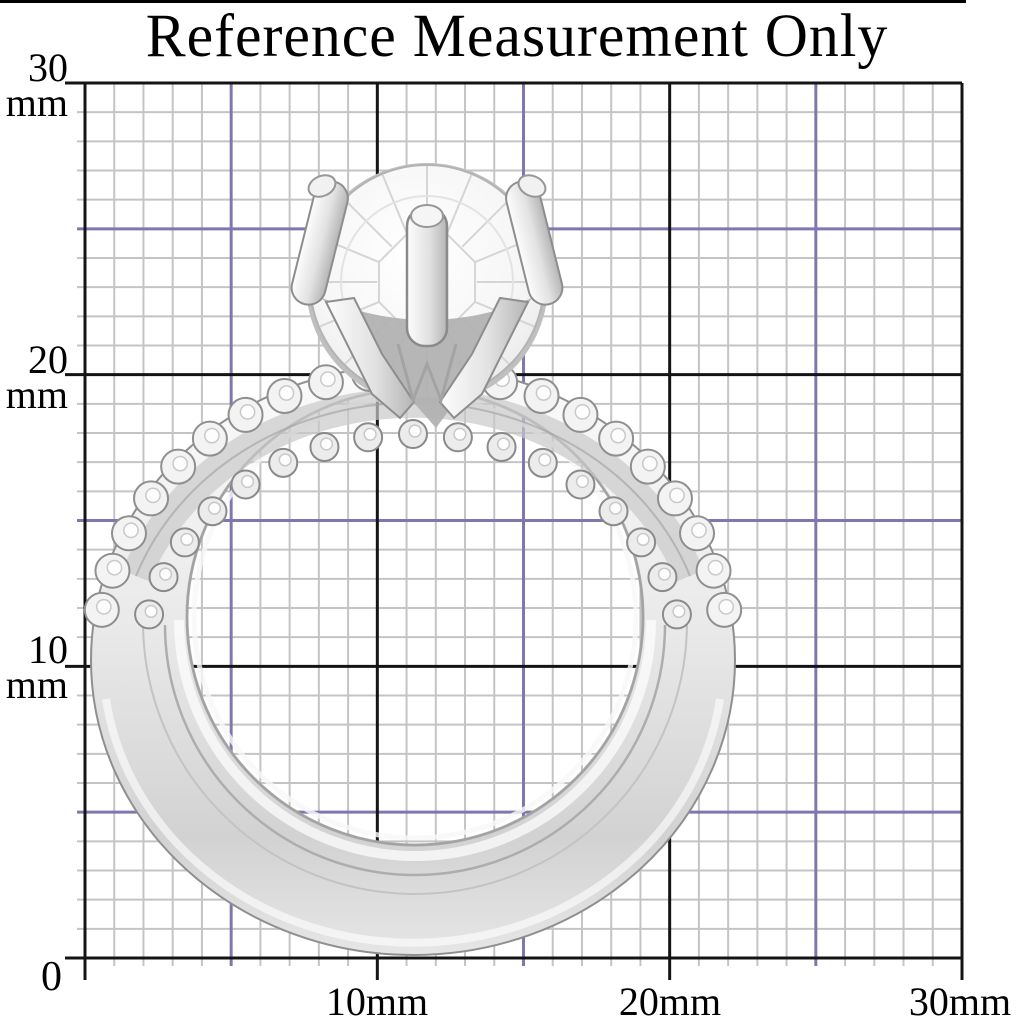 The image size is (1024, 1024). Describe the element at coordinates (415, 750) in the screenshot. I see `band-seam` at that location.